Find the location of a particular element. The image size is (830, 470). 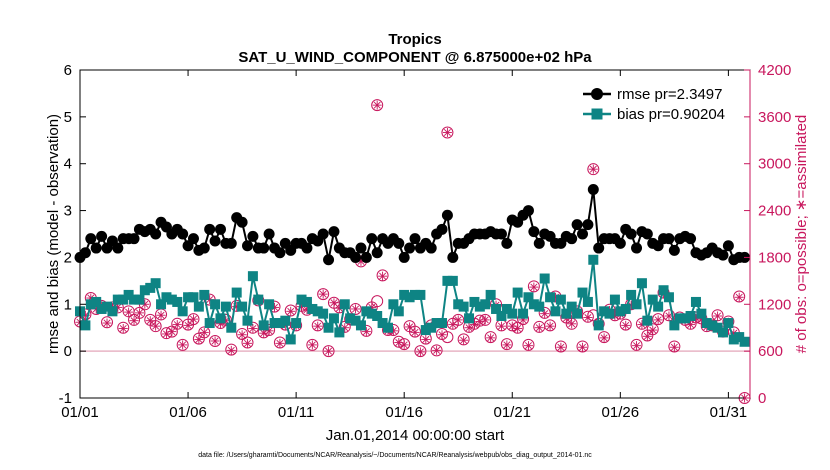

y-tick-label: 0 is located at coordinates (68, 351).